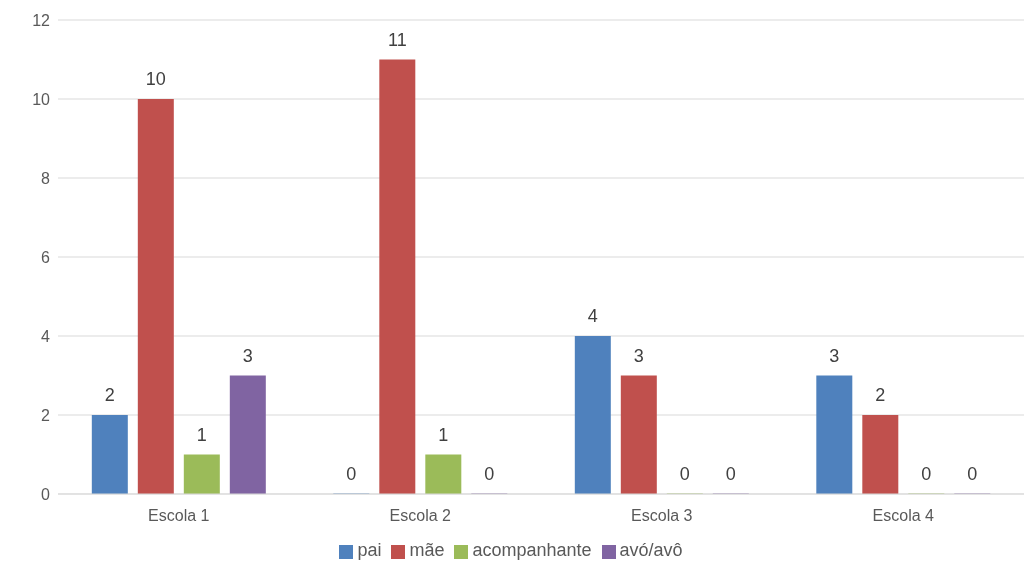  Describe the element at coordinates (46, 257) in the screenshot. I see `y-tick-label: 6` at that location.